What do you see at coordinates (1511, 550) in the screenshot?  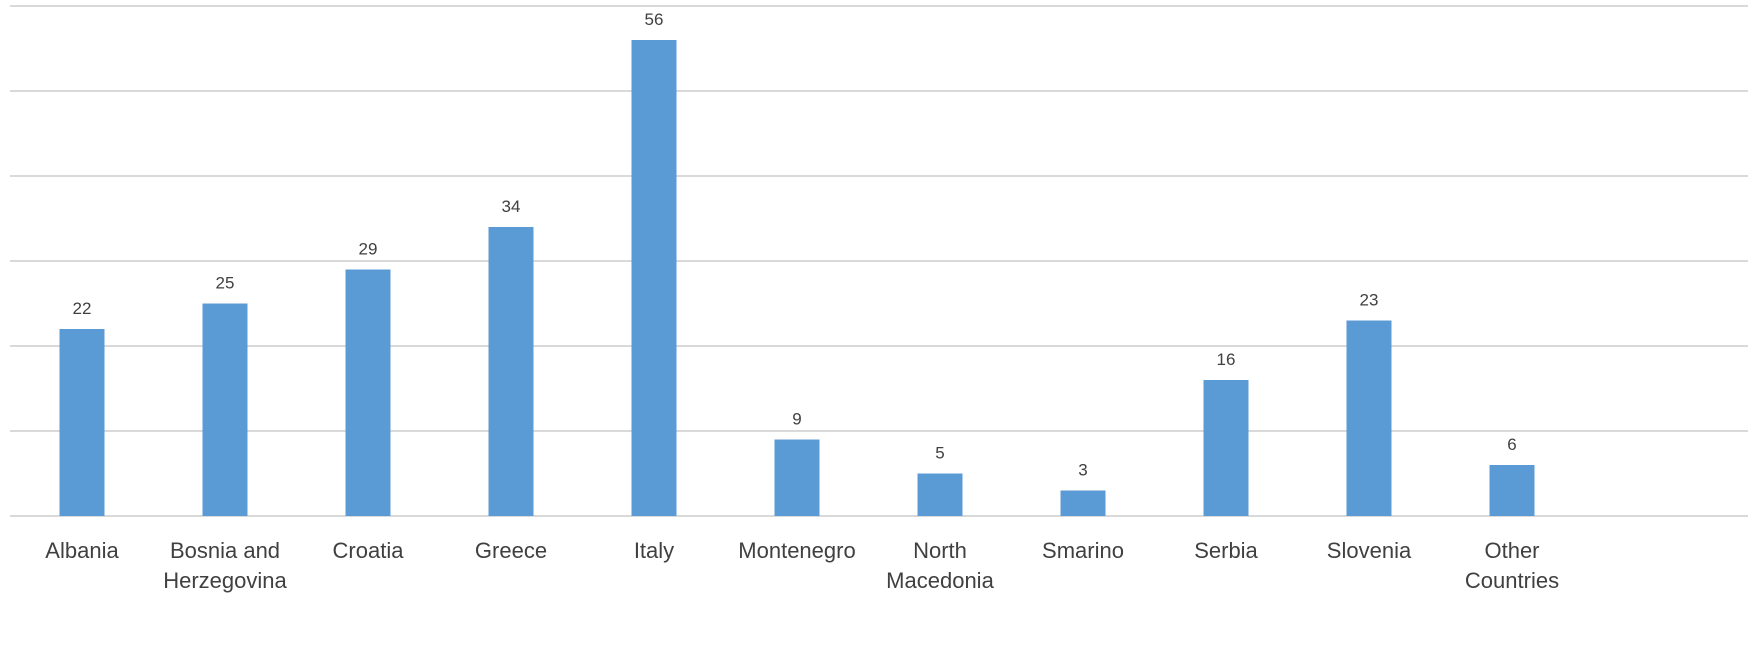 I see `x-tick-label-line: Other` at bounding box center [1511, 550].